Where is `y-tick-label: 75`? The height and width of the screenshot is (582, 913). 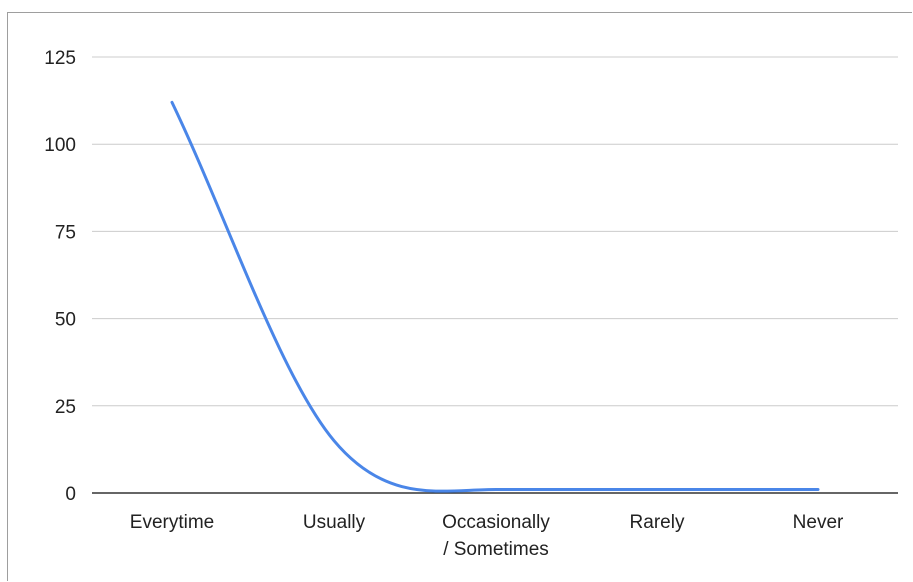 y-tick-label: 75 is located at coordinates (65, 232).